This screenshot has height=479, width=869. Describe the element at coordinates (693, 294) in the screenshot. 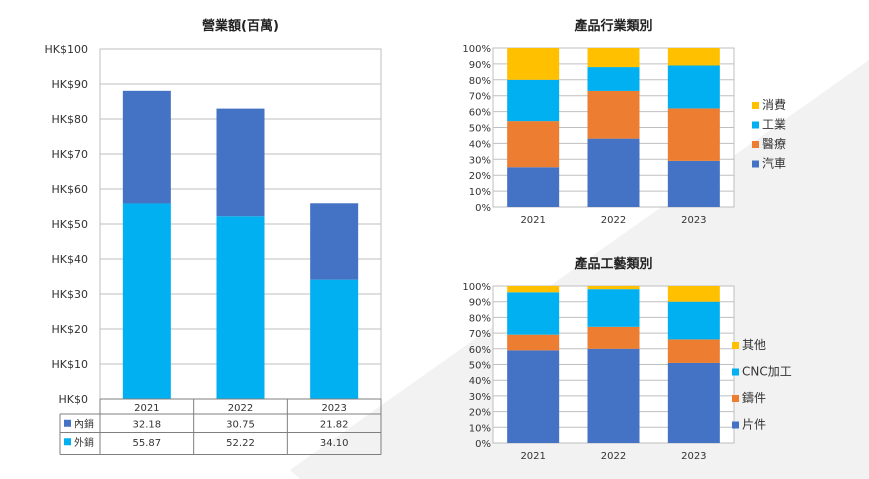

I see `bar-other-2023` at that location.